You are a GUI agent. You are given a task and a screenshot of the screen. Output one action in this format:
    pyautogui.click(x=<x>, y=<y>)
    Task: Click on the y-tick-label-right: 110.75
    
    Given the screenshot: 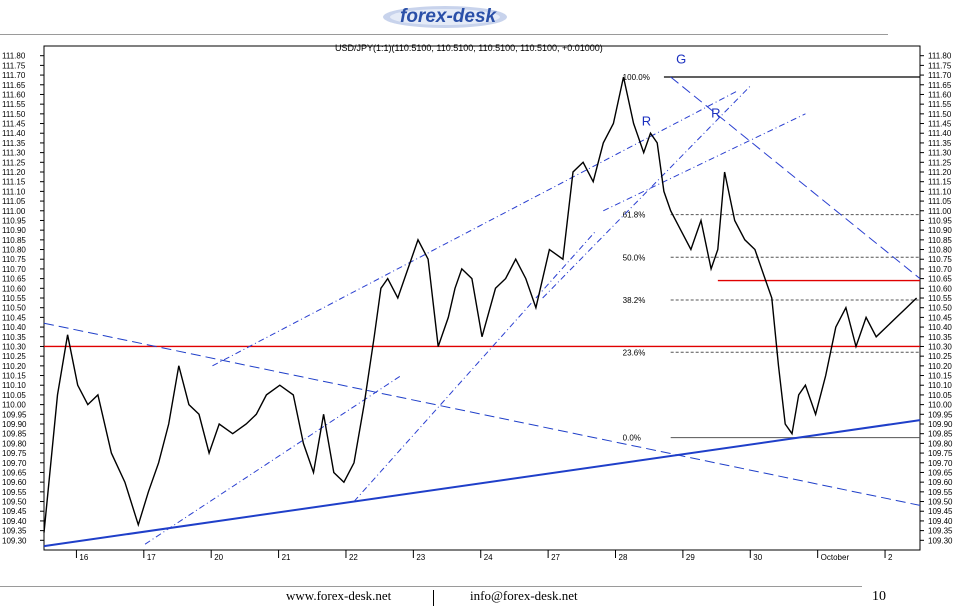 What is the action you would take?
    pyautogui.click(x=940, y=259)
    